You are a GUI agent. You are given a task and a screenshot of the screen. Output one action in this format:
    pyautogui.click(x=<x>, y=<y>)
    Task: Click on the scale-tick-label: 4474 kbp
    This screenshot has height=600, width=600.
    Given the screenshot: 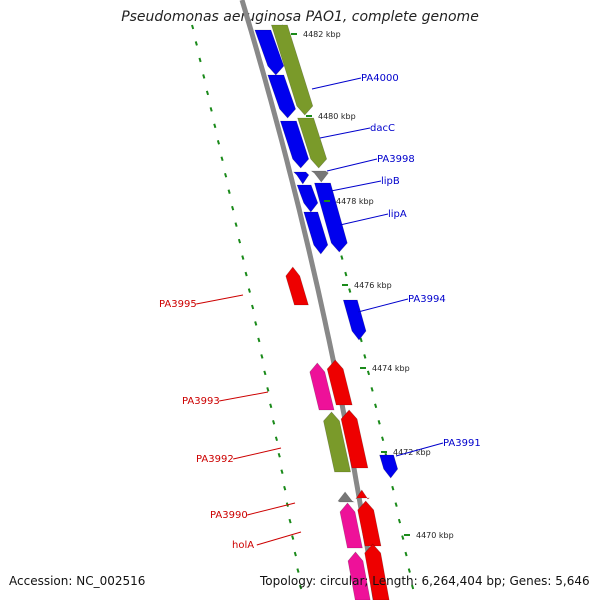 What is the action you would take?
    pyautogui.click(x=391, y=368)
    